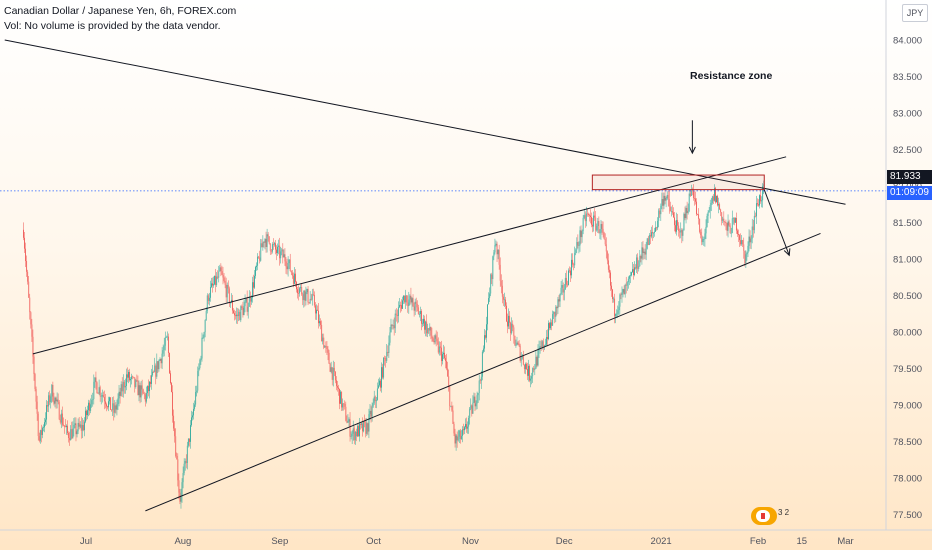 The width and height of the screenshot is (932, 550). What do you see at coordinates (915, 13) in the screenshot?
I see `currency-badge: JPY` at bounding box center [915, 13].